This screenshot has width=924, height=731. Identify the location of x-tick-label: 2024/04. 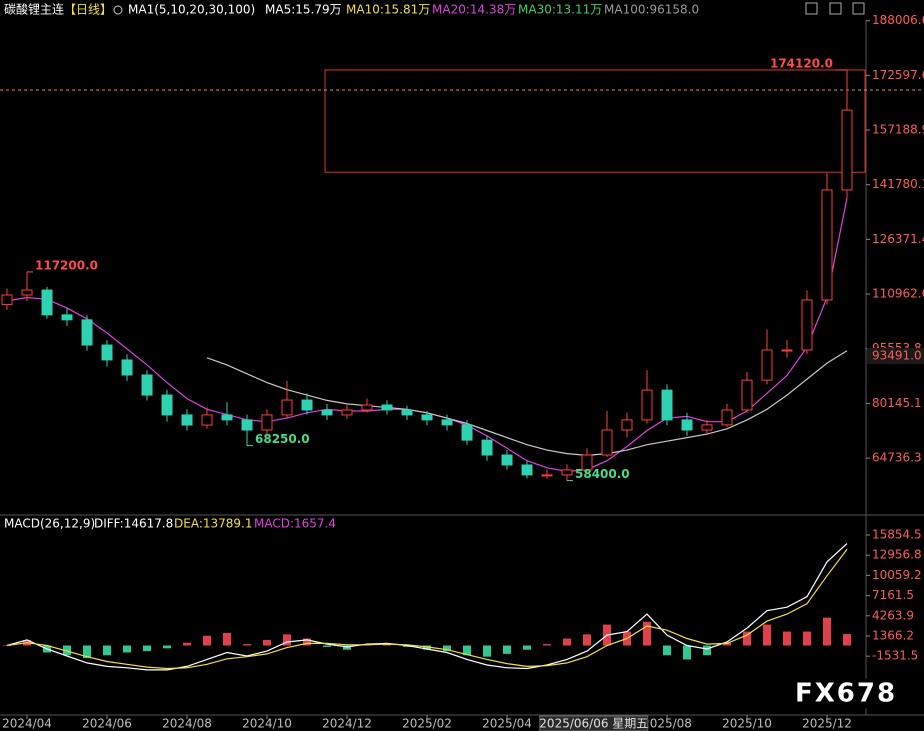
(27, 724).